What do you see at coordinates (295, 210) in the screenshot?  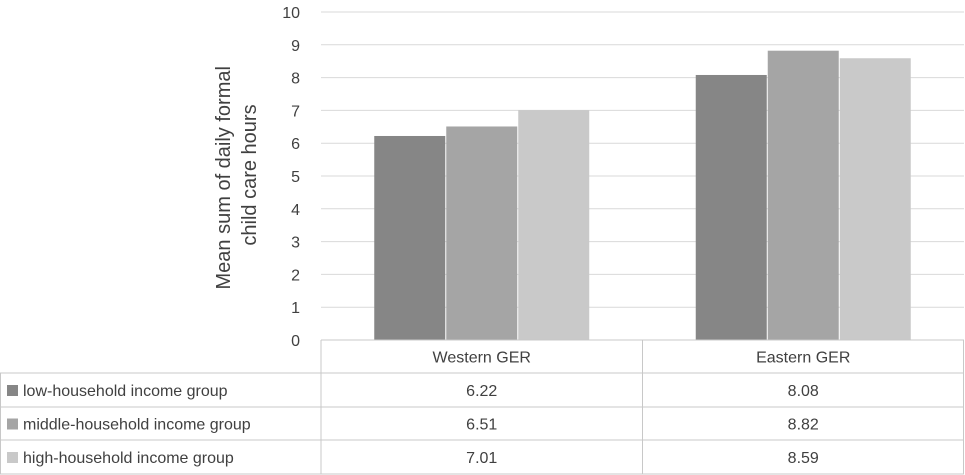 I see `y-tick-label: 4` at bounding box center [295, 210].